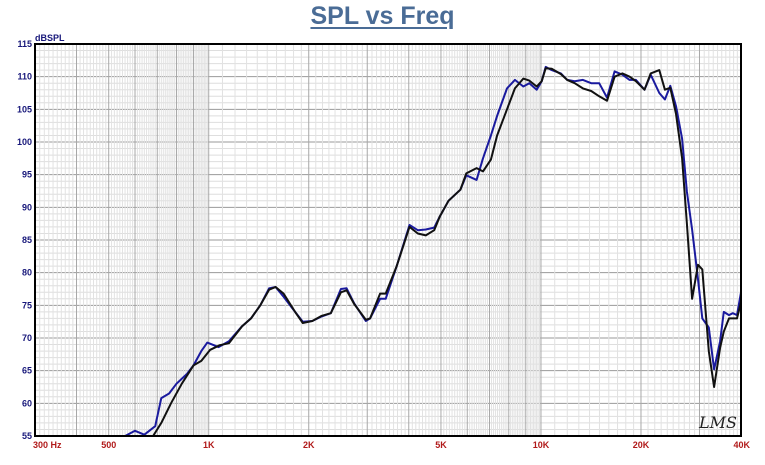 This screenshot has width=765, height=465. Describe the element at coordinates (27, 240) in the screenshot. I see `y-tick-label: 85` at that location.